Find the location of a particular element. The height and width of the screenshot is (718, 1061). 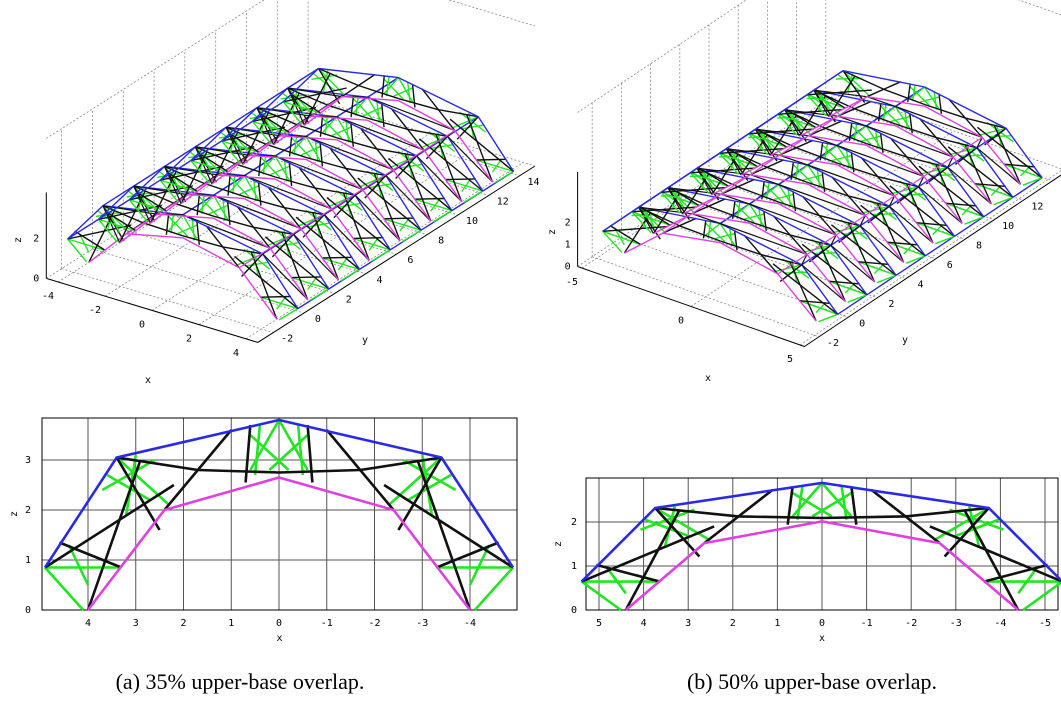

x-tick-label: 1 is located at coordinates (231, 623).